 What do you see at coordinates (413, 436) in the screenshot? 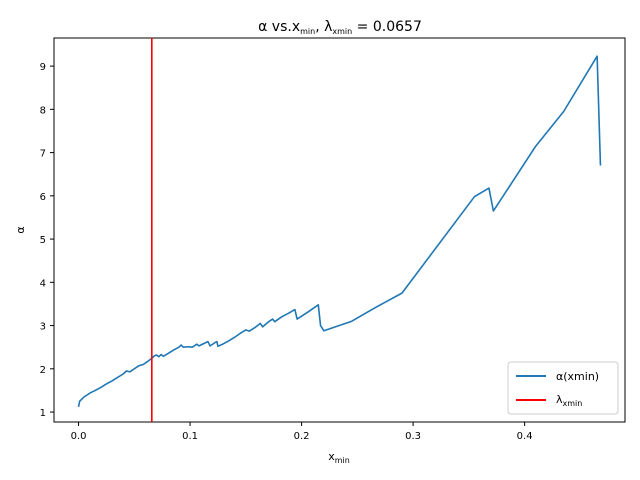
I see `x-tick-label-3: 0.3` at bounding box center [413, 436].